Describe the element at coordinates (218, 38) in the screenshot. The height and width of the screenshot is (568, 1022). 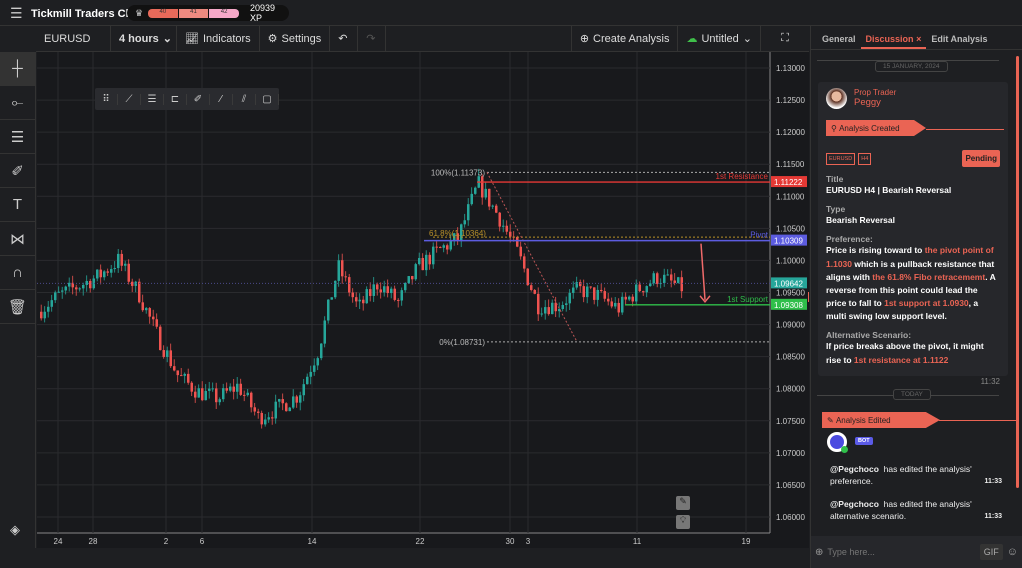
I see `indicators-button: 📈︎ Indicators` at that location.